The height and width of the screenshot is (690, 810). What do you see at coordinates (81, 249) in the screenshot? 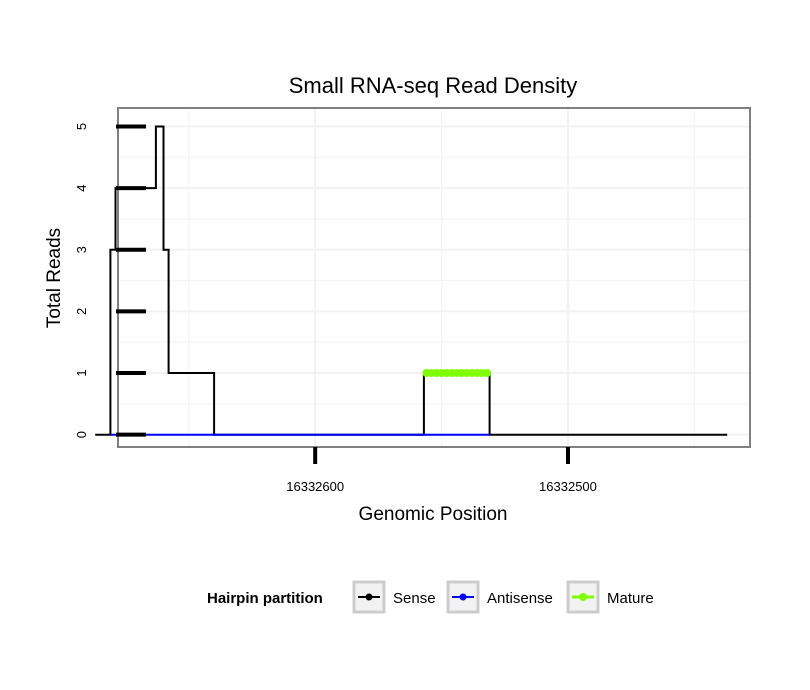
I see `y-tick-label-3: 3` at bounding box center [81, 249].